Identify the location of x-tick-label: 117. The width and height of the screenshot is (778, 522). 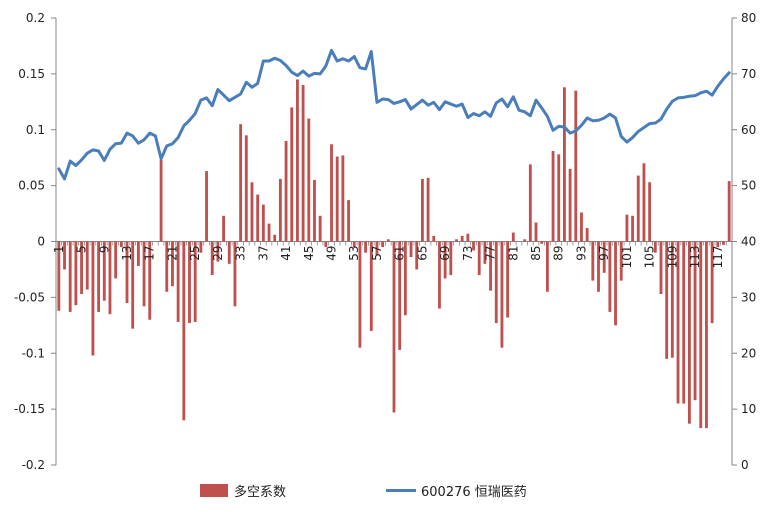
(718, 257).